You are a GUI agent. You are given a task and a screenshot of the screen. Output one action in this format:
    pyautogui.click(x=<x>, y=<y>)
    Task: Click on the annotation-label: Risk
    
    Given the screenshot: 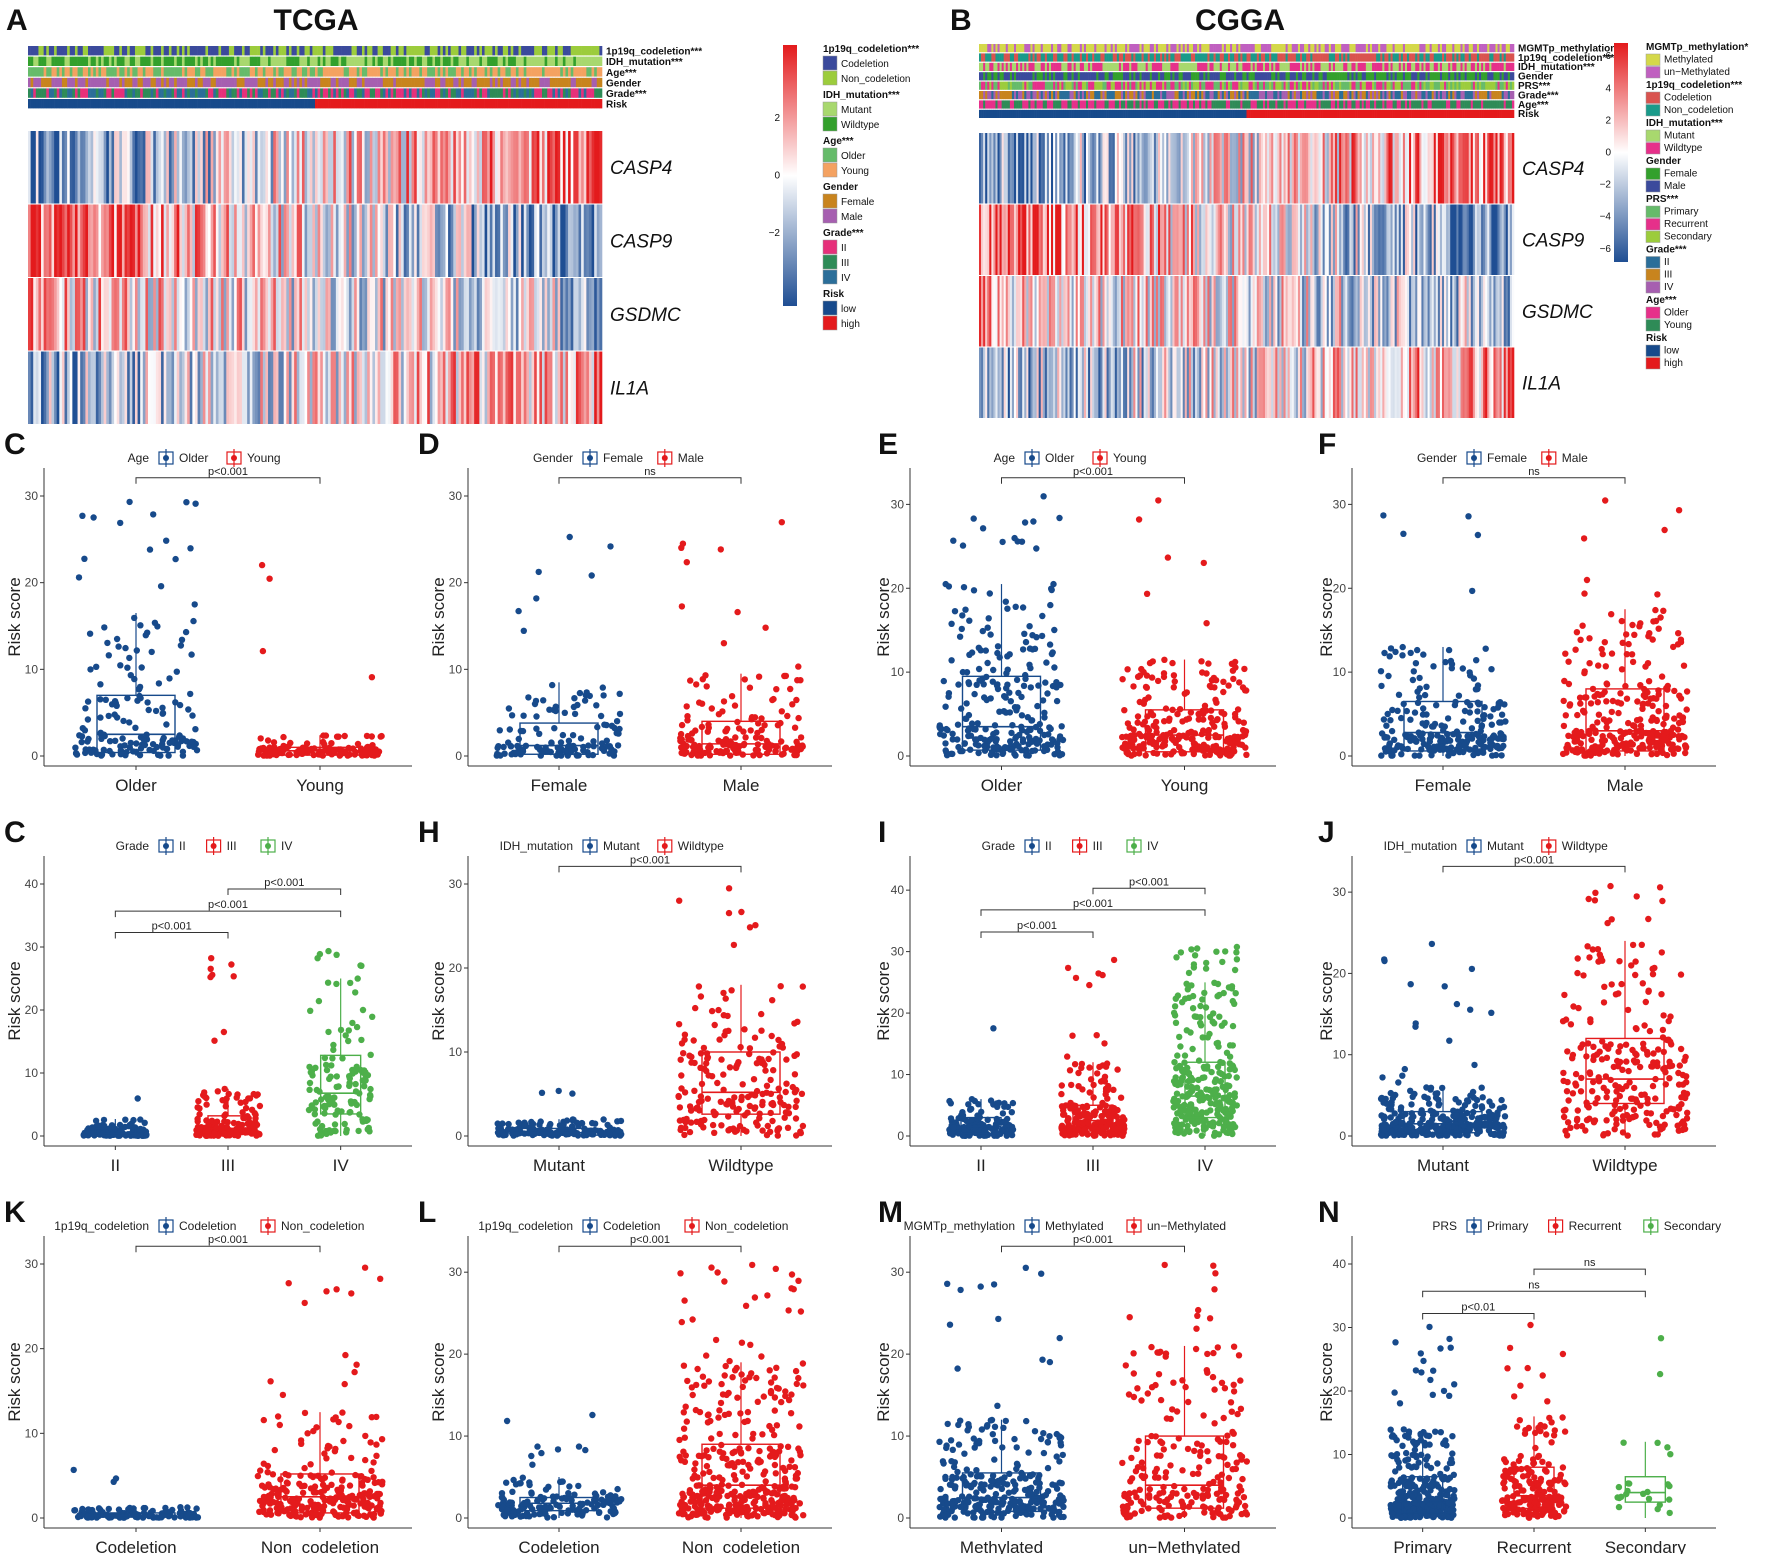 What is the action you would take?
    pyautogui.click(x=1529, y=114)
    